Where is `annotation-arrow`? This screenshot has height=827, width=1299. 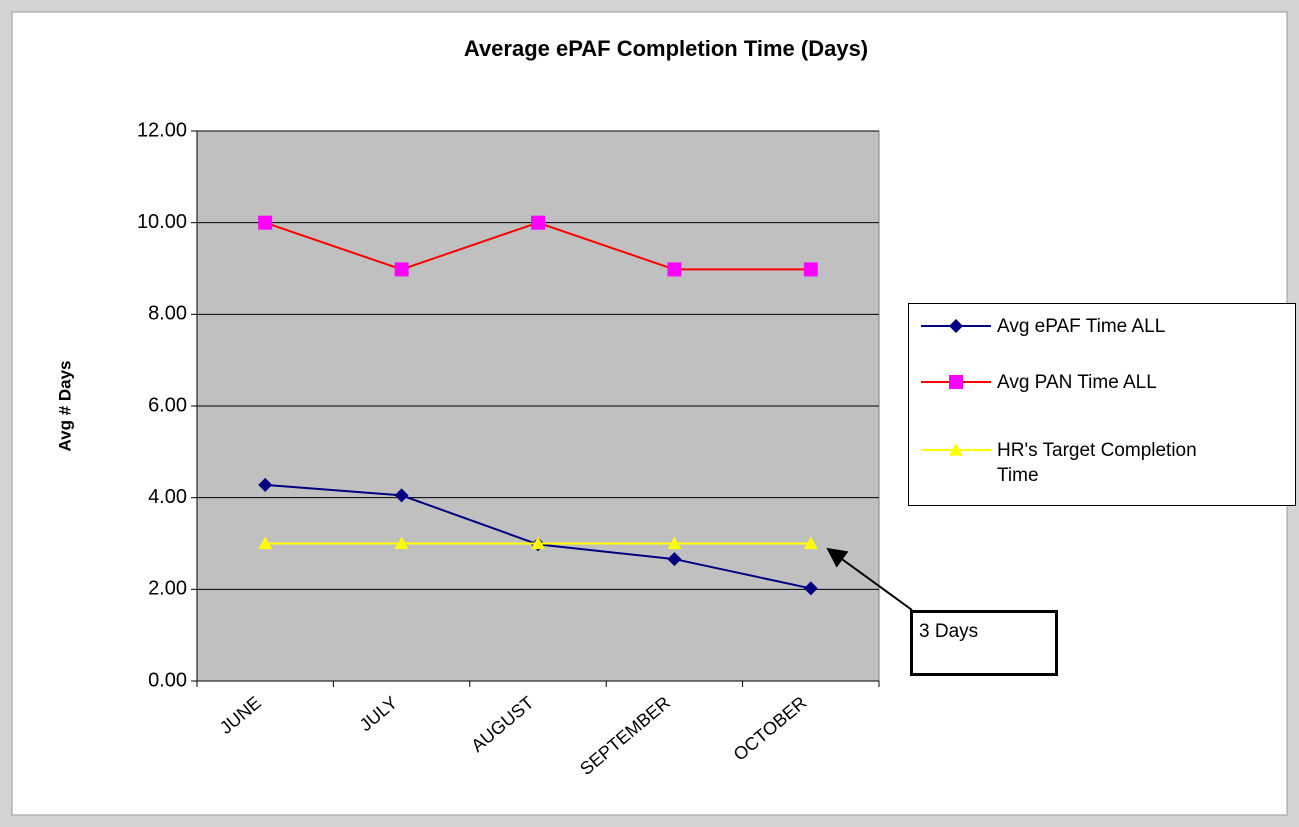 annotation-arrow is located at coordinates (869, 579).